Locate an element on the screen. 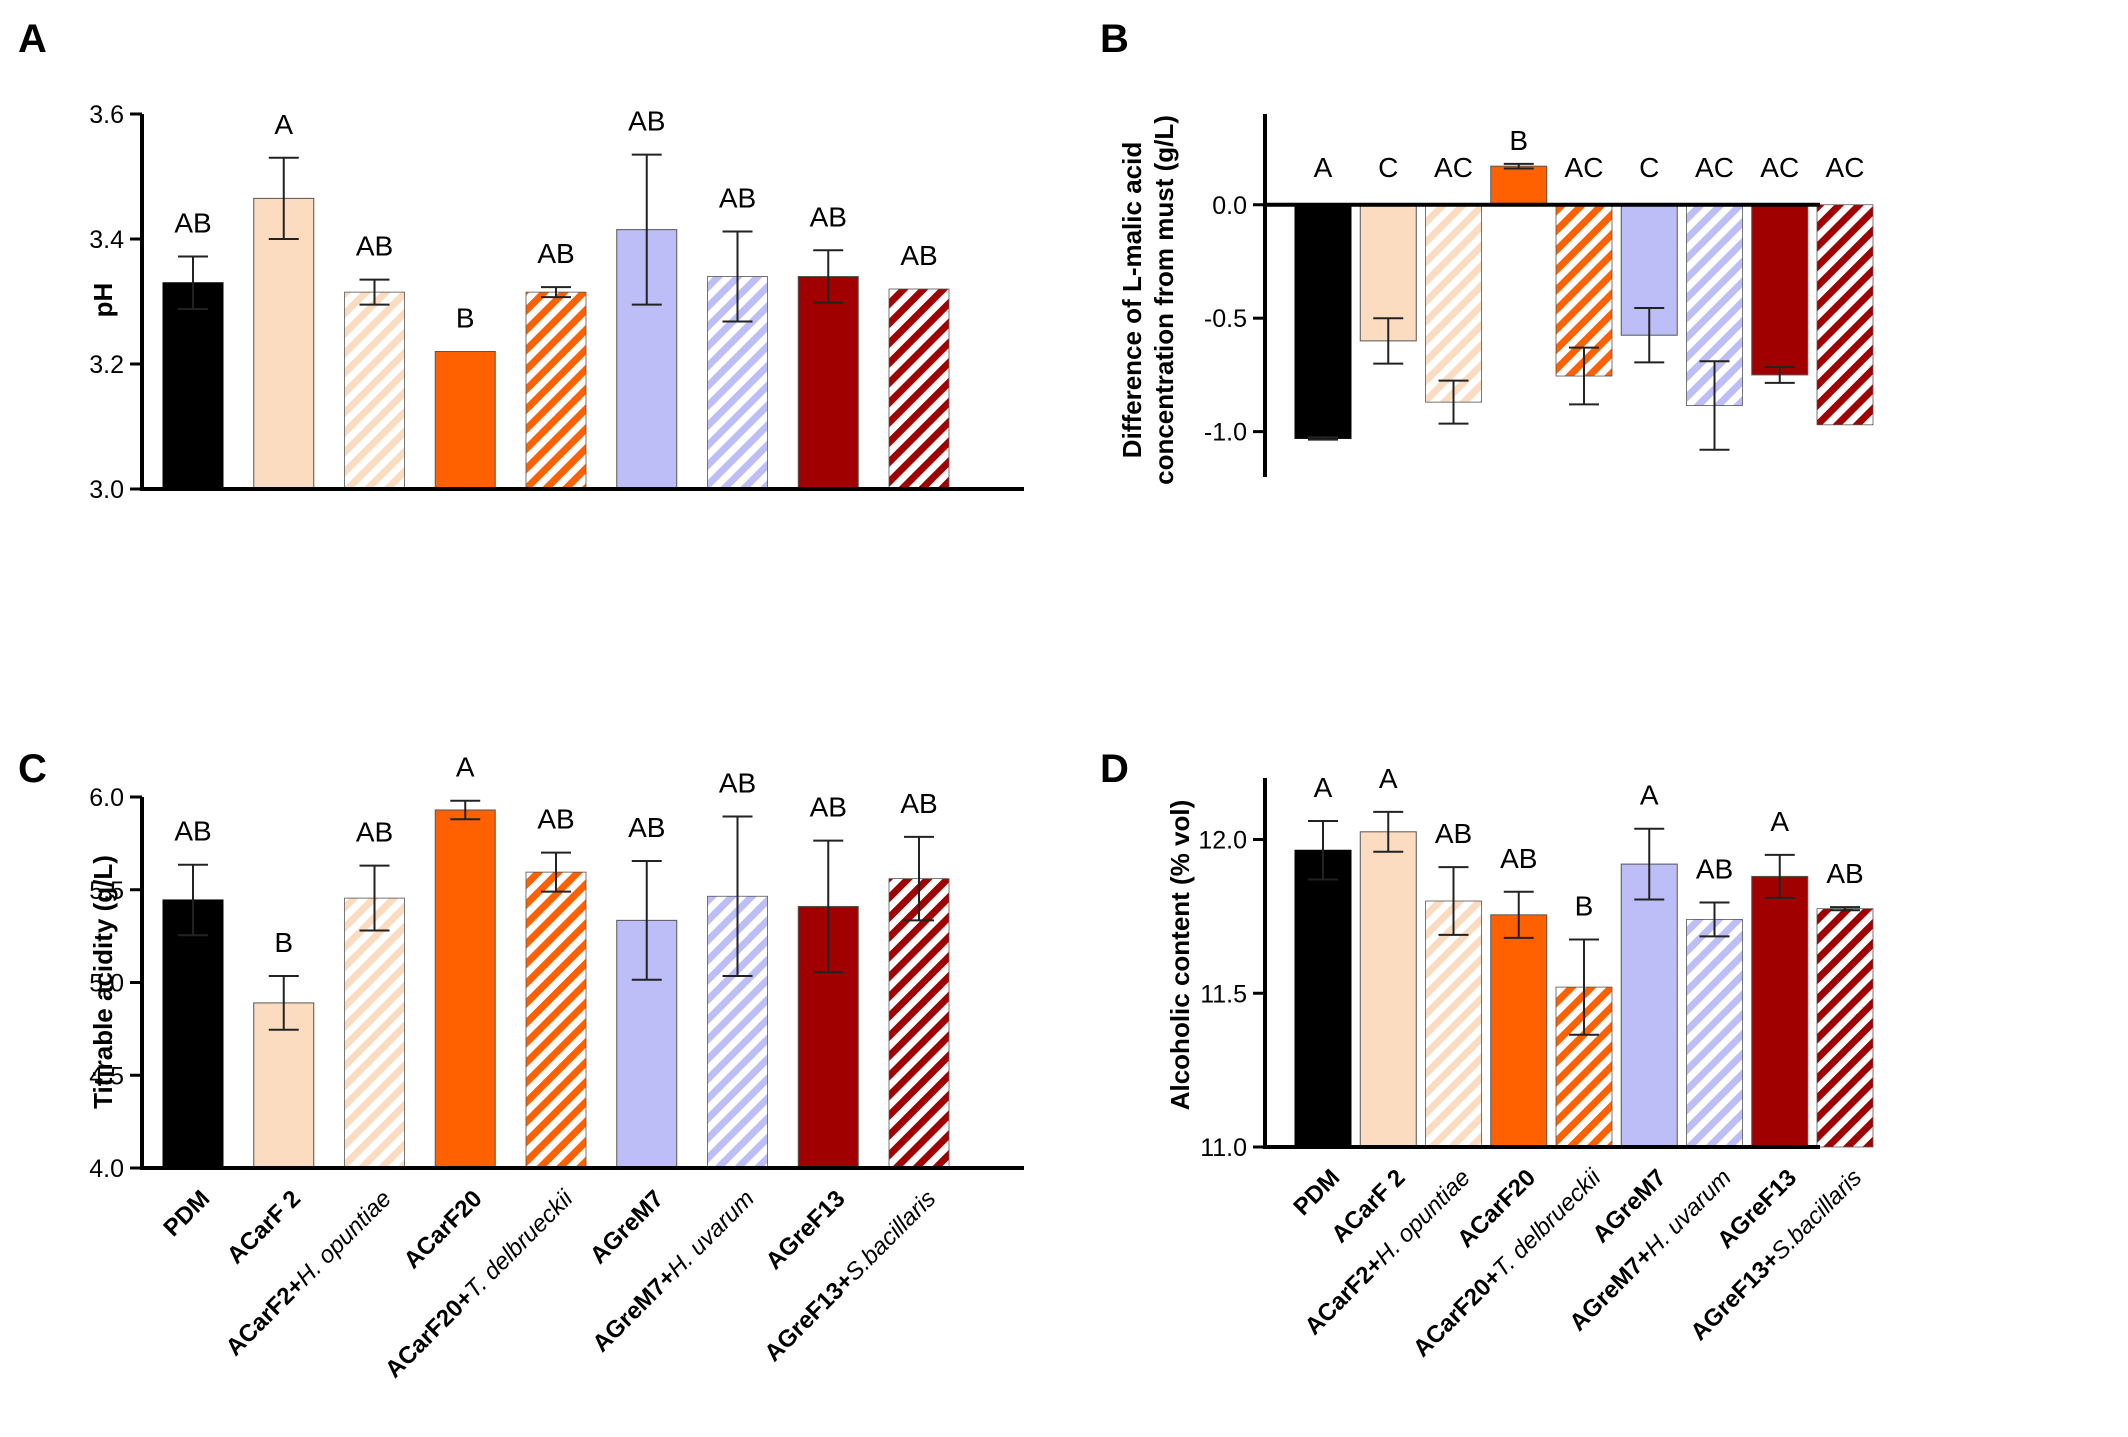 Image resolution: width=2128 pixels, height=1437 pixels. category-label-part: AGreF13+ is located at coordinates (1735, 1296).